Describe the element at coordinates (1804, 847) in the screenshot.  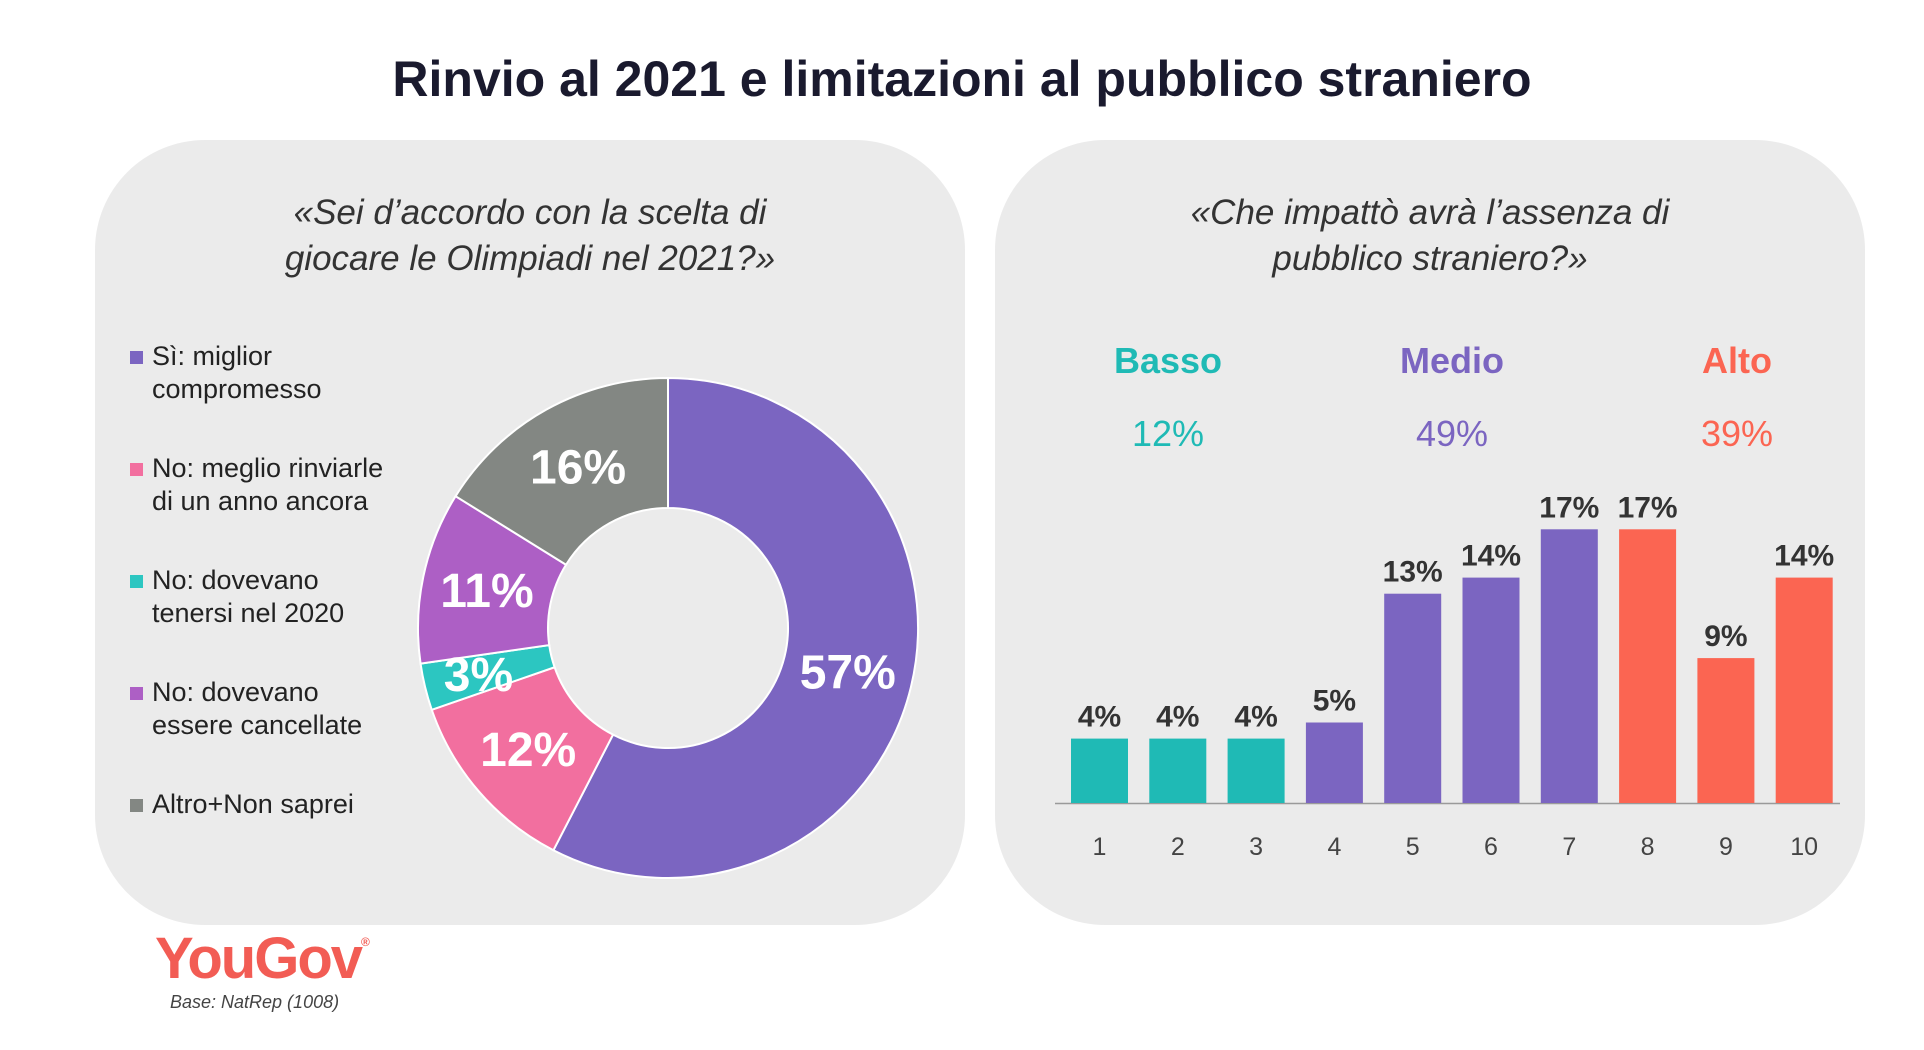
I see `x-tick-label: 10` at that location.